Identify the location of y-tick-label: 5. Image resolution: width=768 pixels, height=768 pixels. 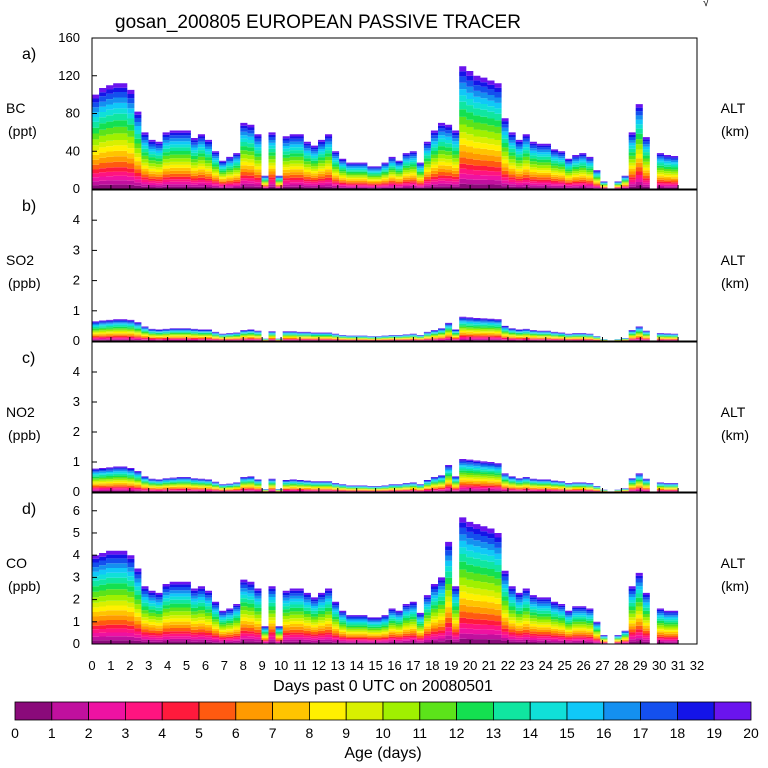
(76, 532).